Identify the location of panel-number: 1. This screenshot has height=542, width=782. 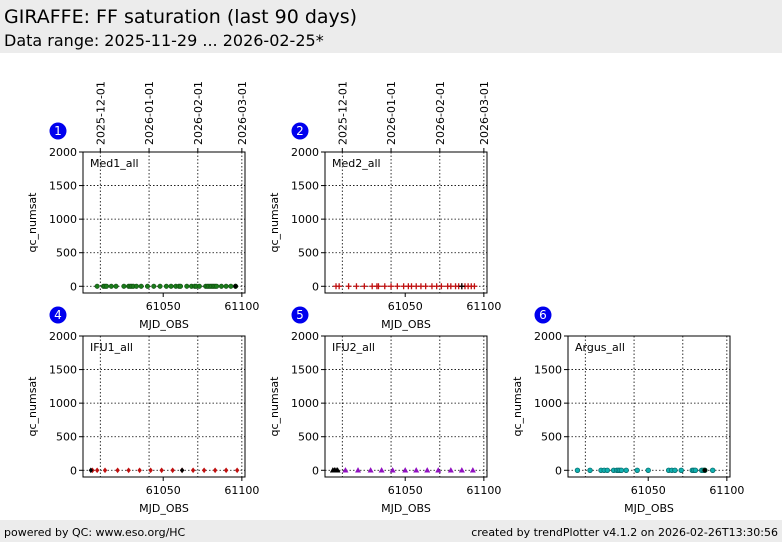
(58, 131).